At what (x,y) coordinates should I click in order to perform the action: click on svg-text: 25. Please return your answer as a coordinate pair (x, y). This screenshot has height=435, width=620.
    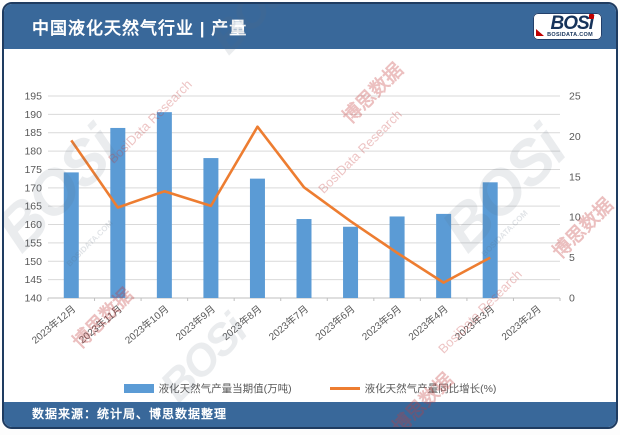
    Looking at the image, I should click on (575, 97).